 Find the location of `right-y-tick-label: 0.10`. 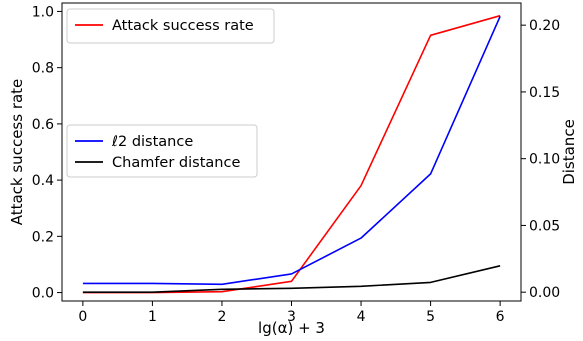

right-y-tick-label: 0.10 is located at coordinates (544, 160).